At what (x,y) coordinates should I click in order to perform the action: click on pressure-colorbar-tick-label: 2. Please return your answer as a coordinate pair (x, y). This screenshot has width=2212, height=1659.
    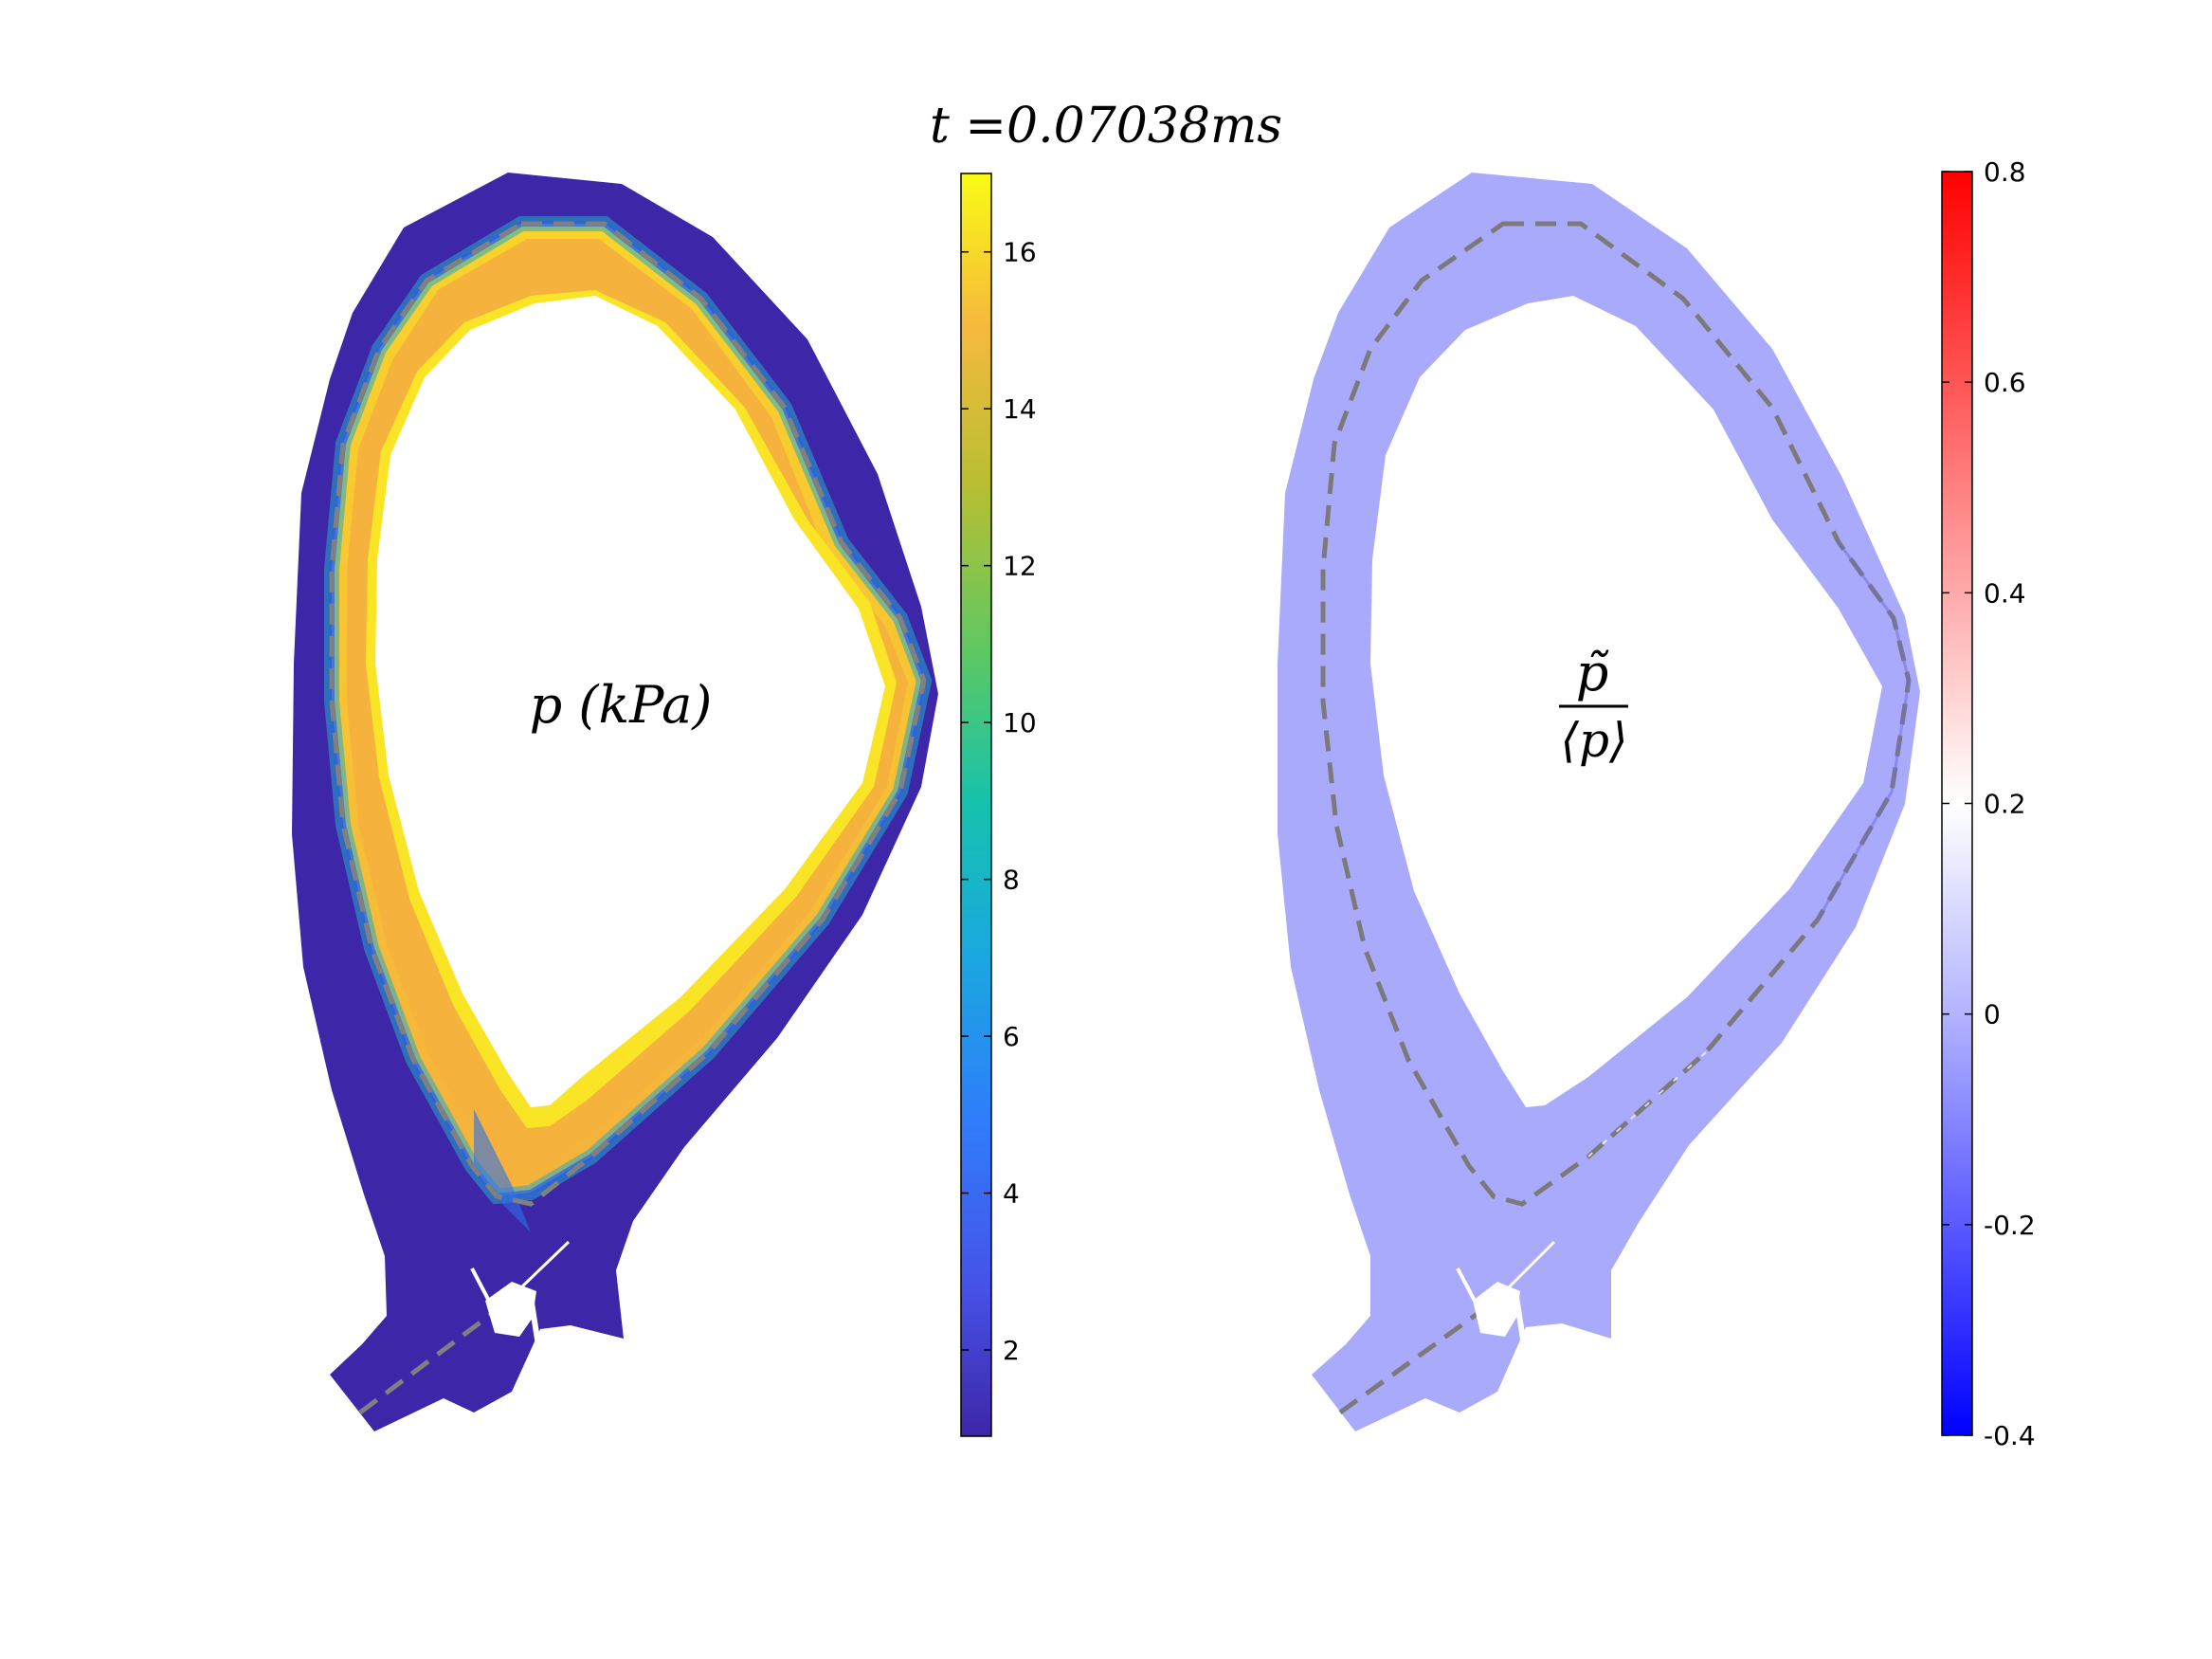
    Looking at the image, I should click on (1011, 1350).